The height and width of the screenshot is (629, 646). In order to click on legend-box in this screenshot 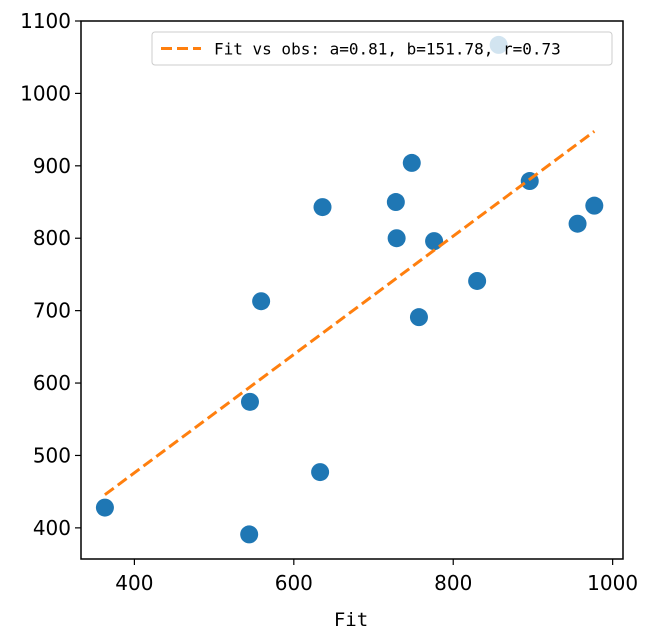, I will do `click(382, 48)`.